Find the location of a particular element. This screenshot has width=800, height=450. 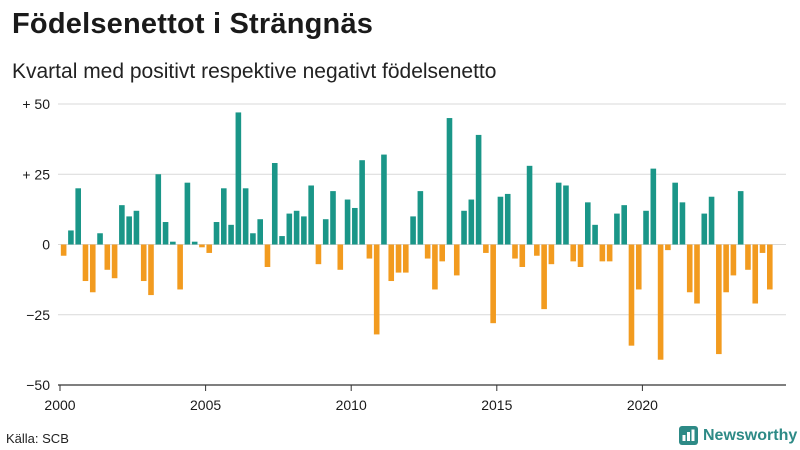

bar-2006-k1 is located at coordinates (238, 178).